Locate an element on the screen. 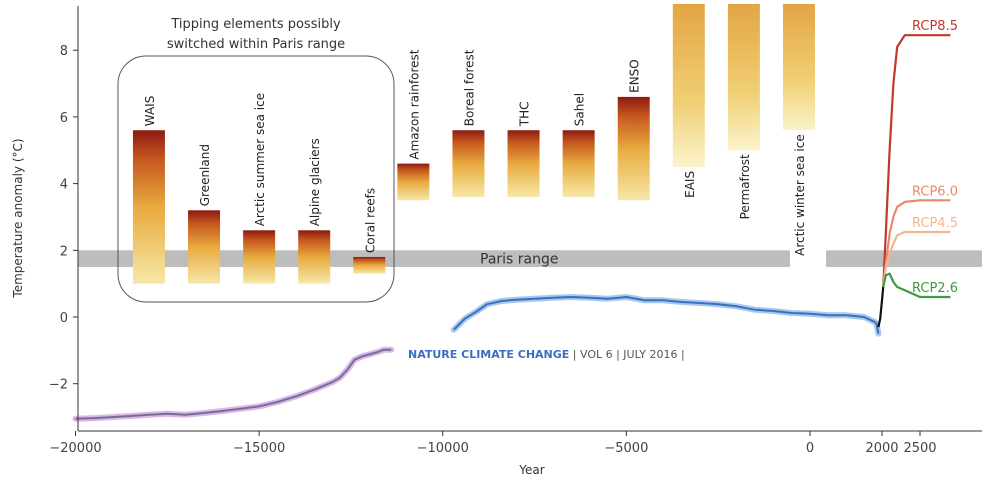  x-ticks: −20000 −15000 −10000 −5000 0 2000 2500 is located at coordinates (493, 443).